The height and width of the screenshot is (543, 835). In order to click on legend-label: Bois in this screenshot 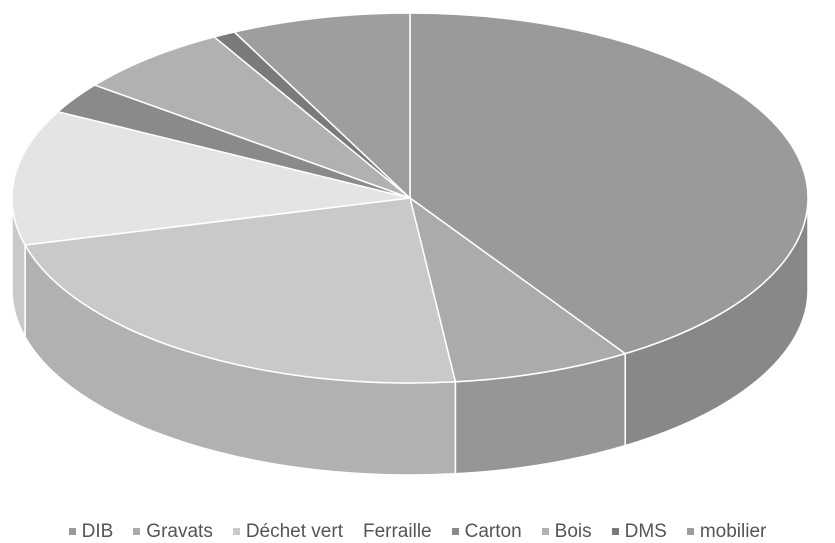, I will do `click(573, 531)`.